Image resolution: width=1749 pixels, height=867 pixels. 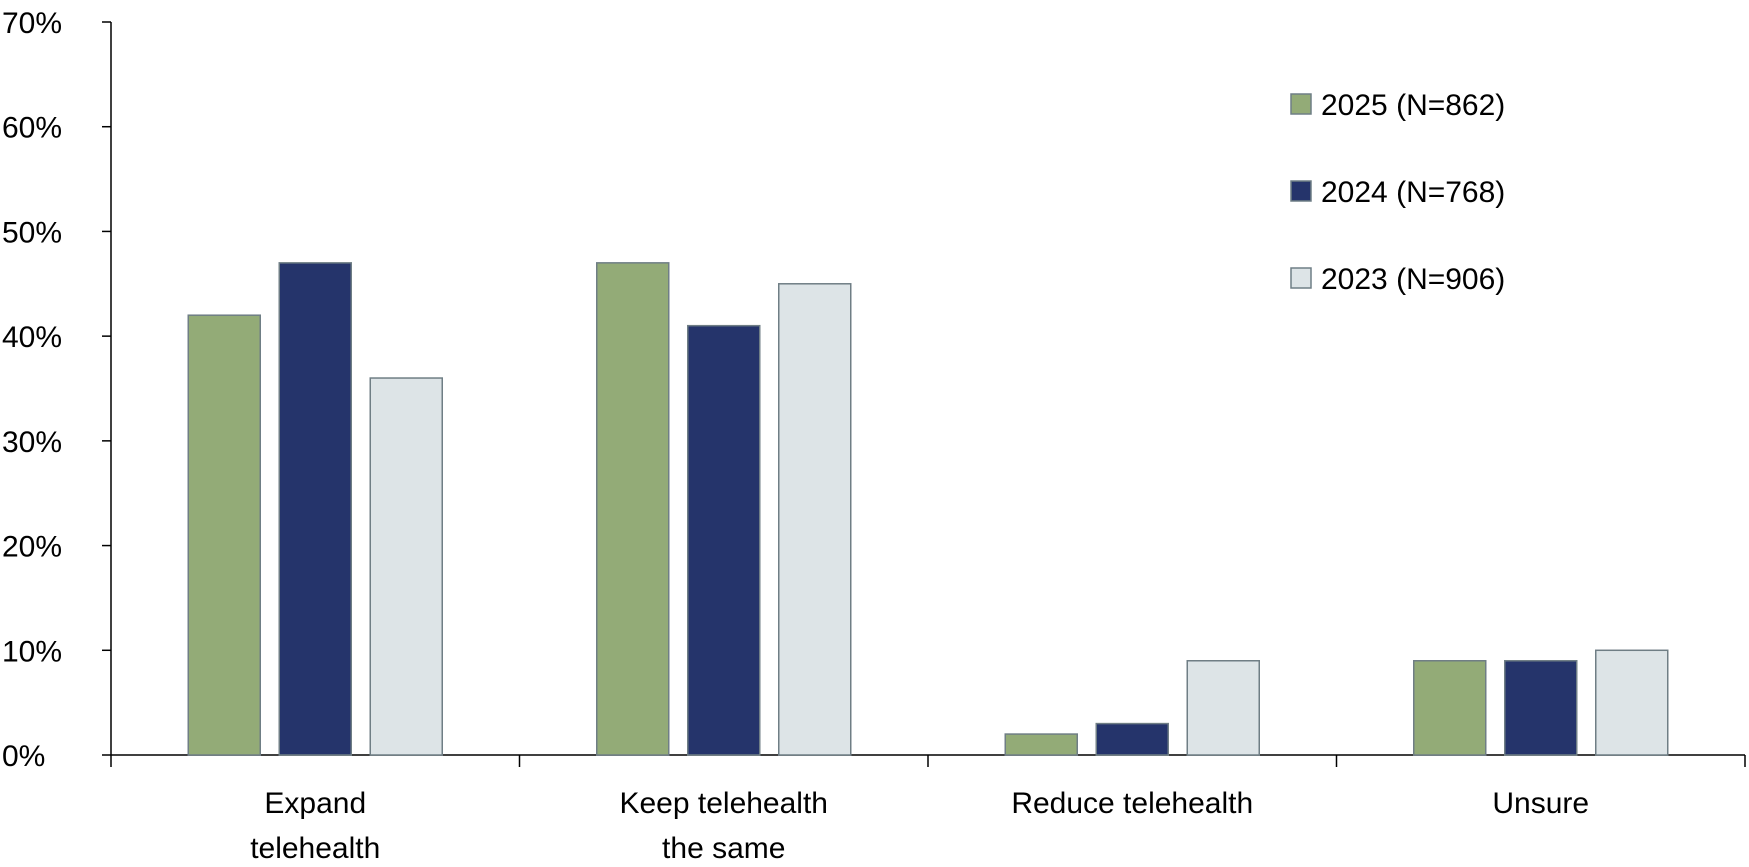 What do you see at coordinates (315, 803) in the screenshot?
I see `x-category-label-line: Expand` at bounding box center [315, 803].